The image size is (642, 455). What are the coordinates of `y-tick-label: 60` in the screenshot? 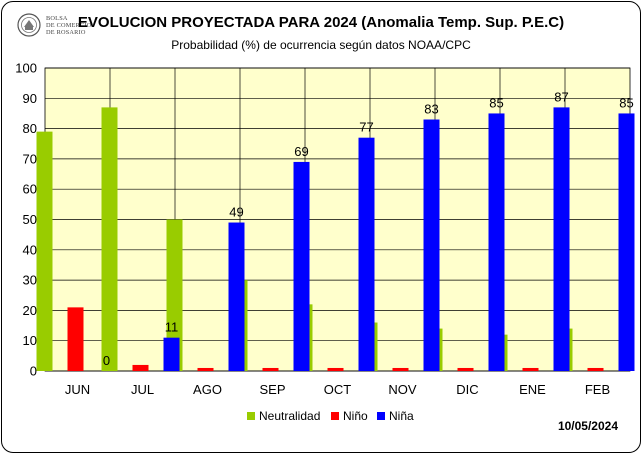 It's located at (30, 189).